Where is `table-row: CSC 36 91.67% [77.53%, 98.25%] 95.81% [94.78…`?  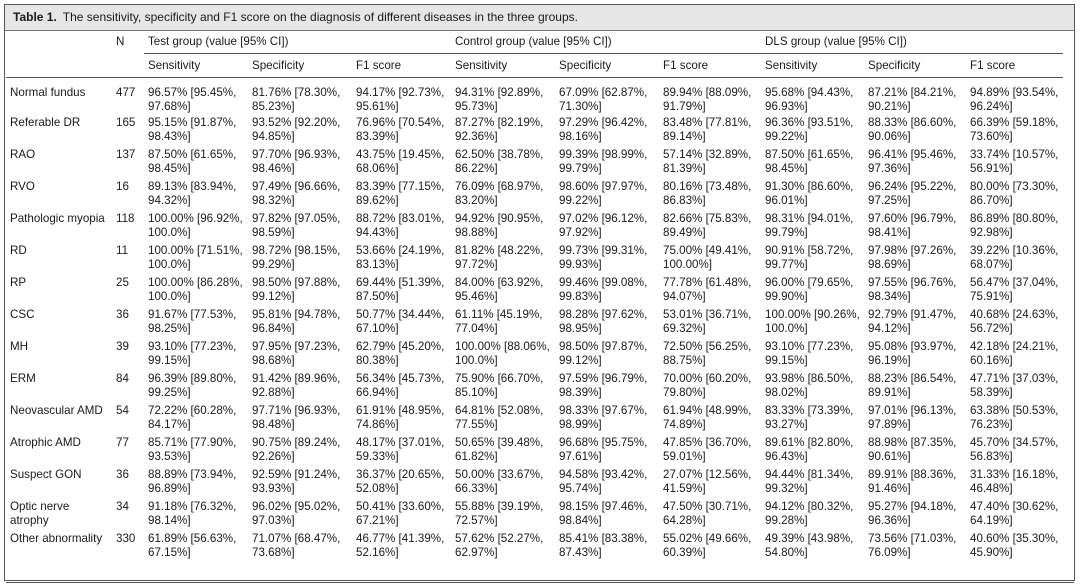 table-row: CSC 36 91.67% [77.53%, 98.25%] 95.81% [94.78… is located at coordinates (534, 322).